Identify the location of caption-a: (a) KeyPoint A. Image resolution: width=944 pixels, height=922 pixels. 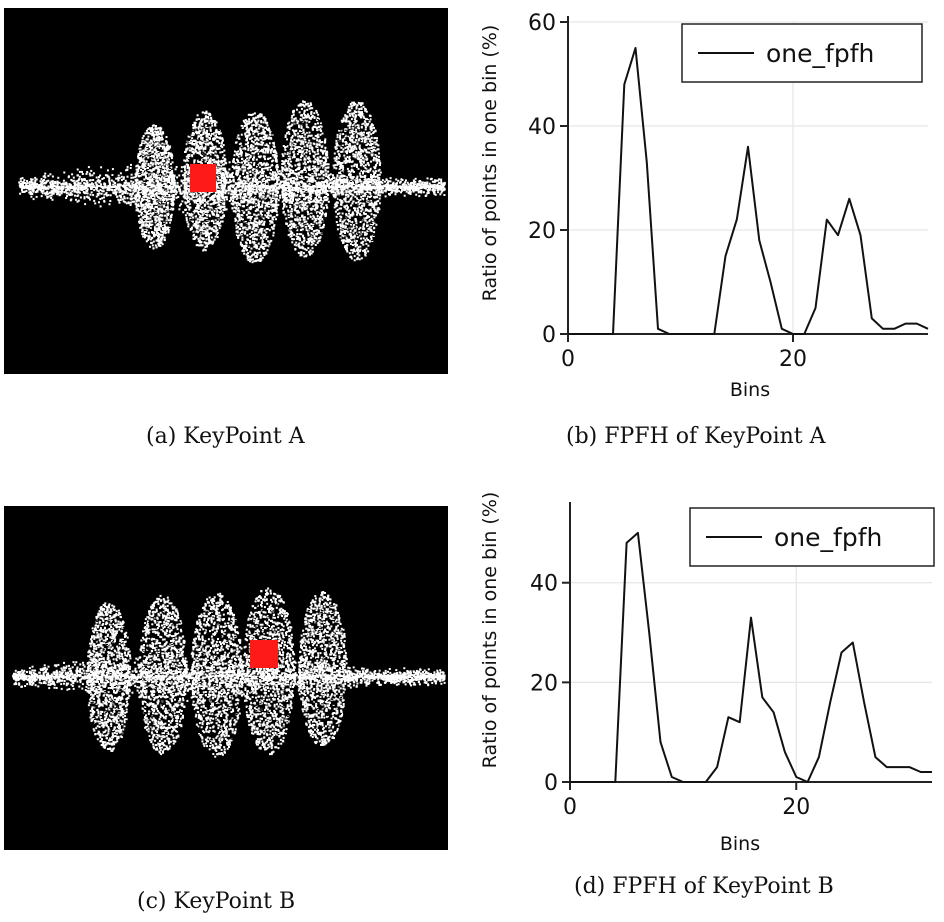
(225, 436).